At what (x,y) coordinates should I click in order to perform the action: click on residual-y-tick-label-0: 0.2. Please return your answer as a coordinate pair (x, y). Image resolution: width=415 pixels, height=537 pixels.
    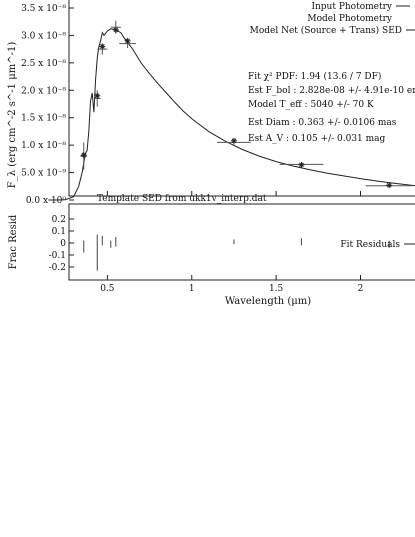
    Looking at the image, I should click on (59, 220).